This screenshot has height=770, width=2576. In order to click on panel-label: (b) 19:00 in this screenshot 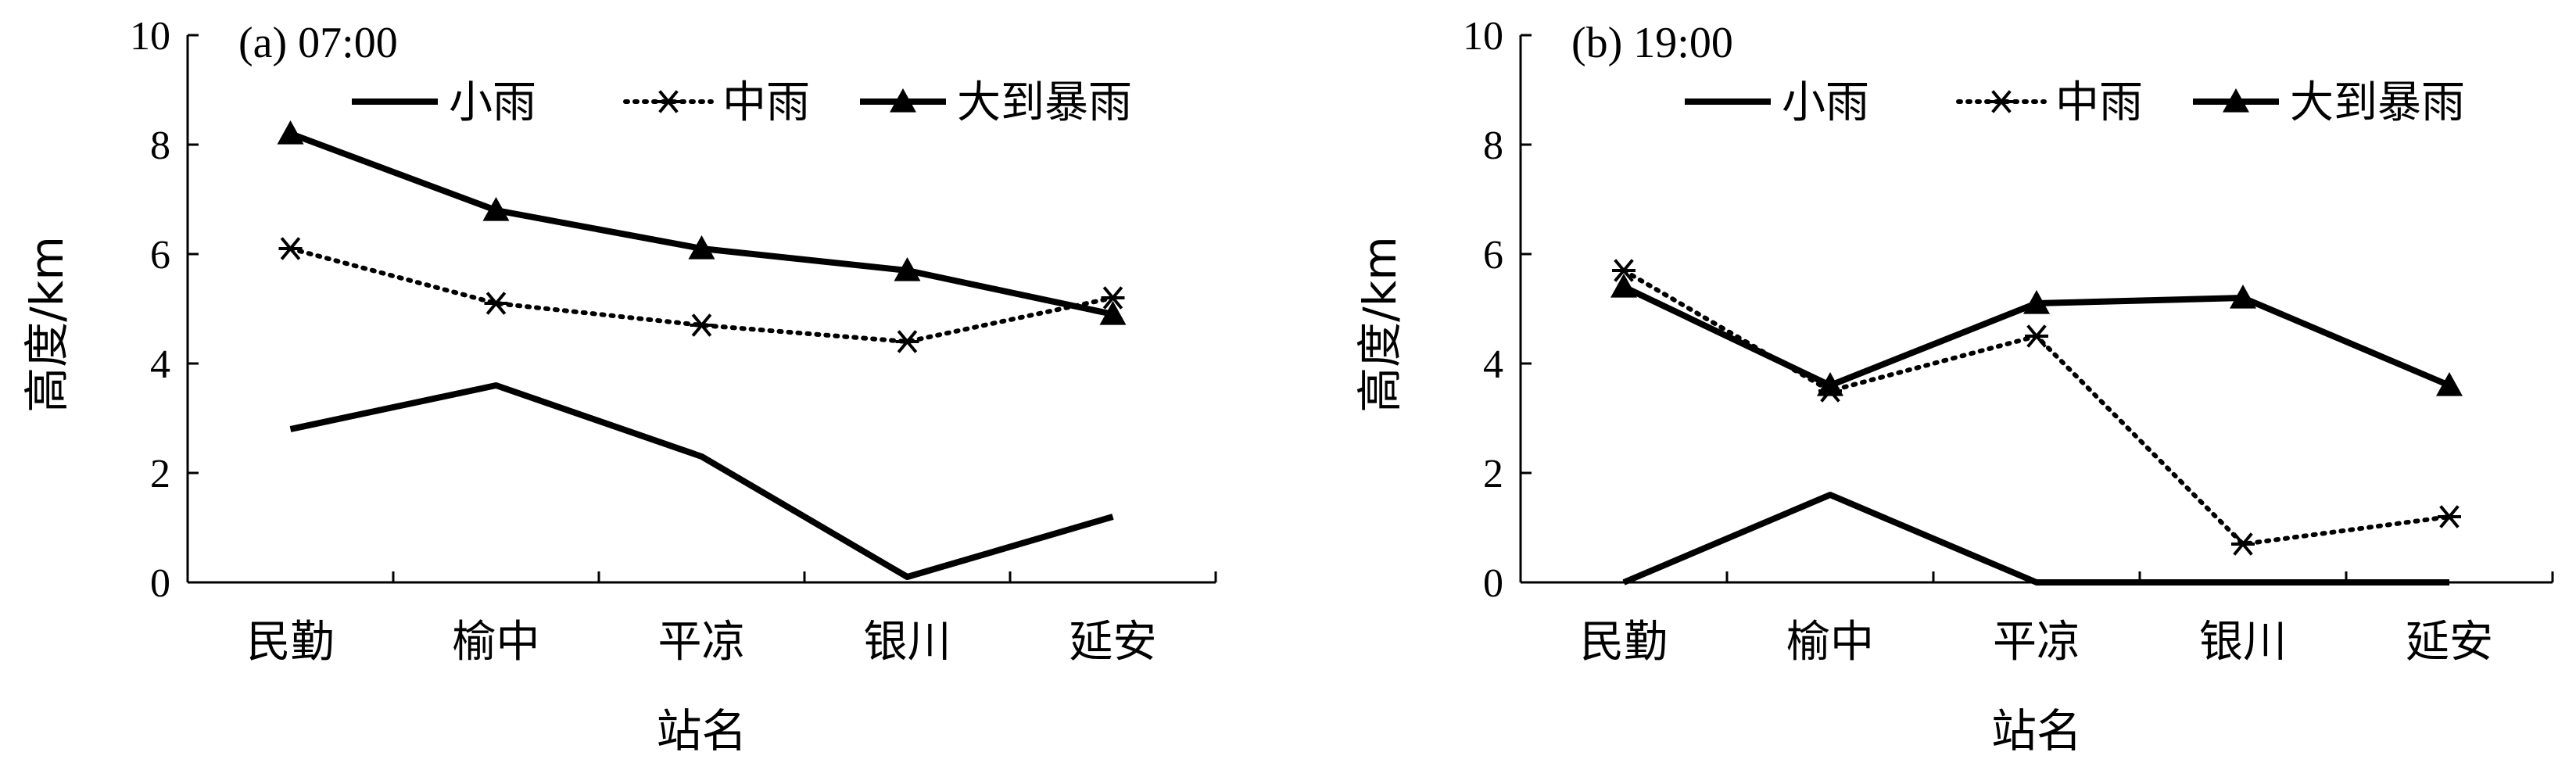, I will do `click(1652, 43)`.